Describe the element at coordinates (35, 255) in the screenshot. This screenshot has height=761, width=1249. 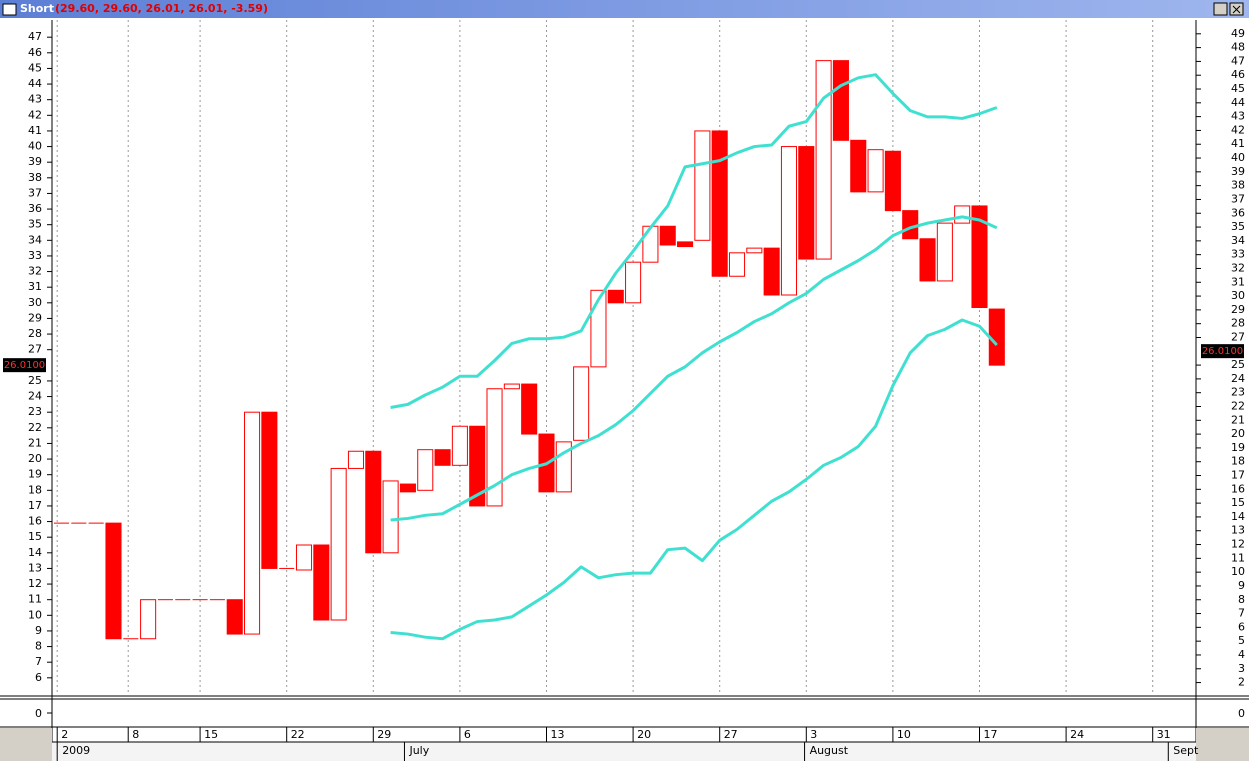
I see `y-tick-label: 33` at that location.